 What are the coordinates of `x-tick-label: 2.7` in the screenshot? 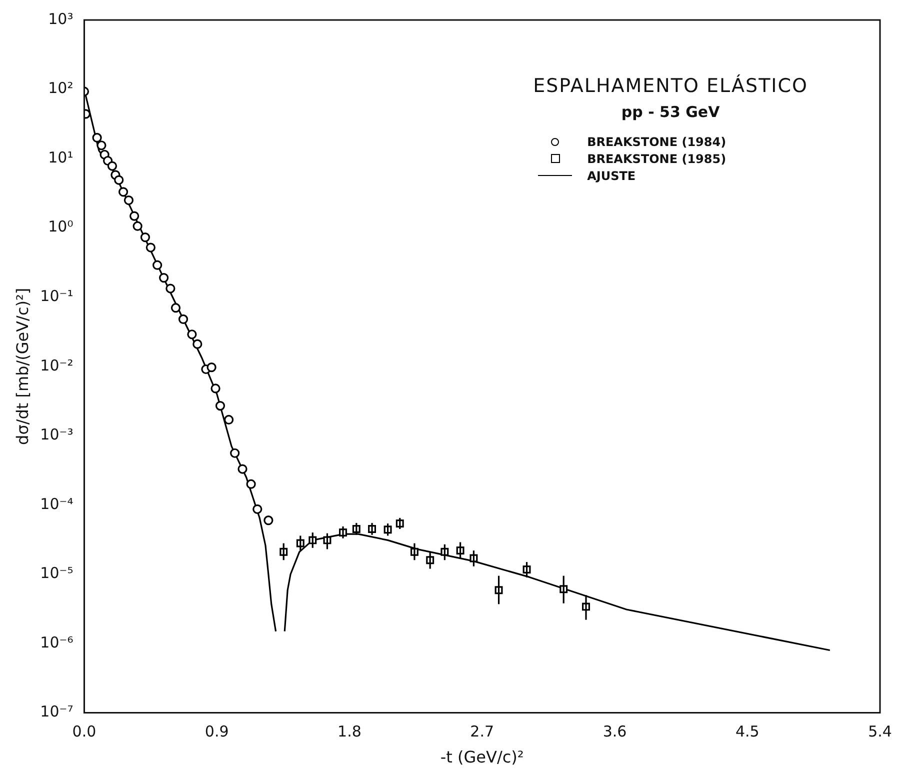 It's located at (482, 731).